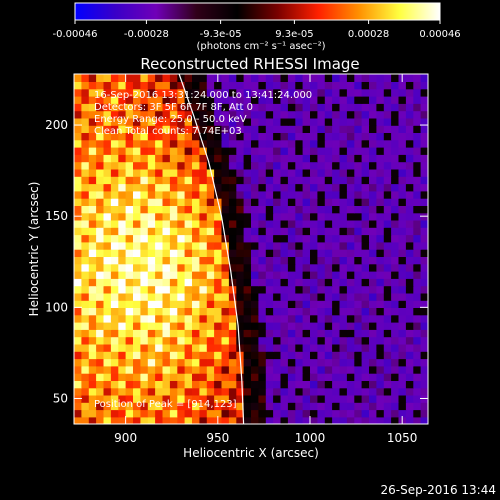  What do you see at coordinates (56, 125) in the screenshot?
I see `y-tick-label: 200` at bounding box center [56, 125].